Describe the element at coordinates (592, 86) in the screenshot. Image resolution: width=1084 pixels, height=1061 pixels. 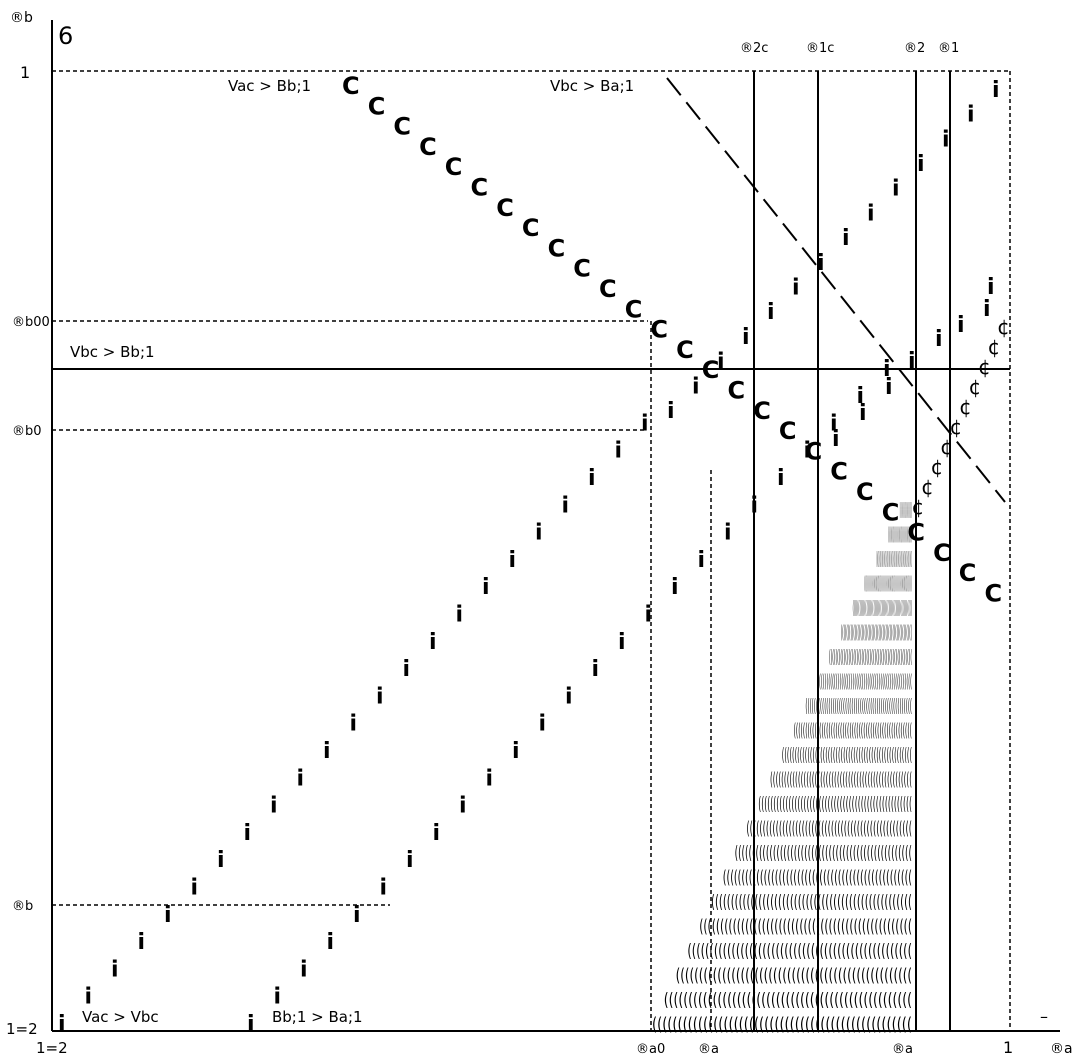
I see `cond-vb-ba-label: Vbc > Ba;1` at that location.